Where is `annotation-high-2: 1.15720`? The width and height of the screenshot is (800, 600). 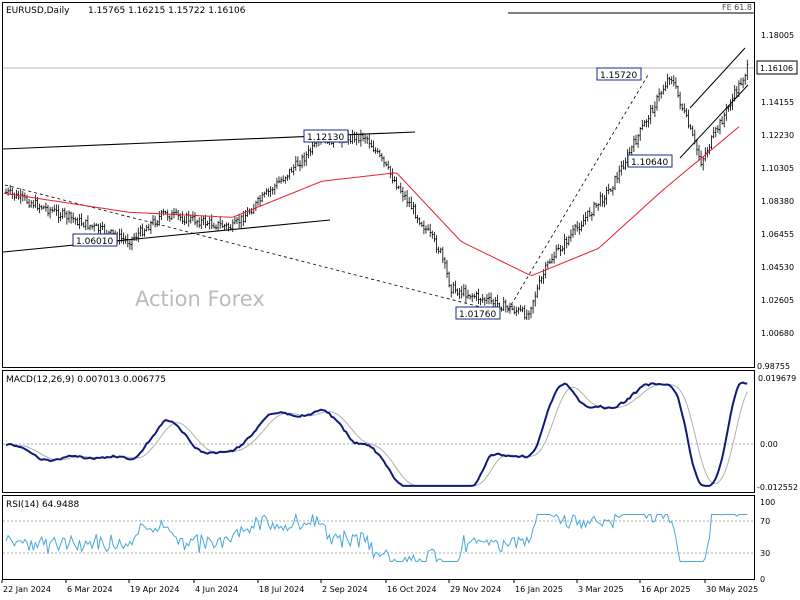
annotation-high-2: 1.15720 is located at coordinates (619, 74).